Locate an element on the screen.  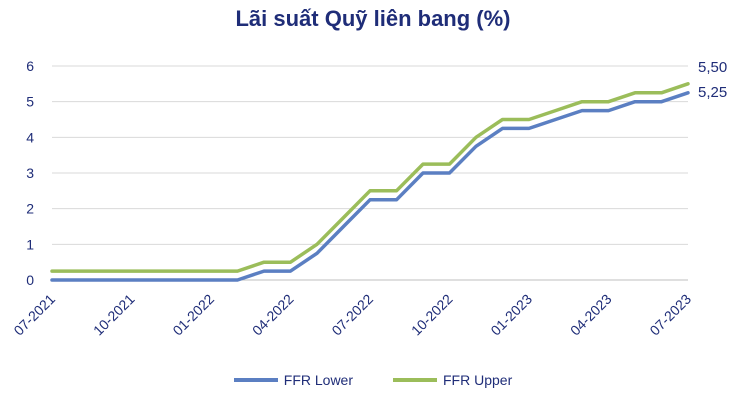
end-label-lower: 5,25 is located at coordinates (712, 92).